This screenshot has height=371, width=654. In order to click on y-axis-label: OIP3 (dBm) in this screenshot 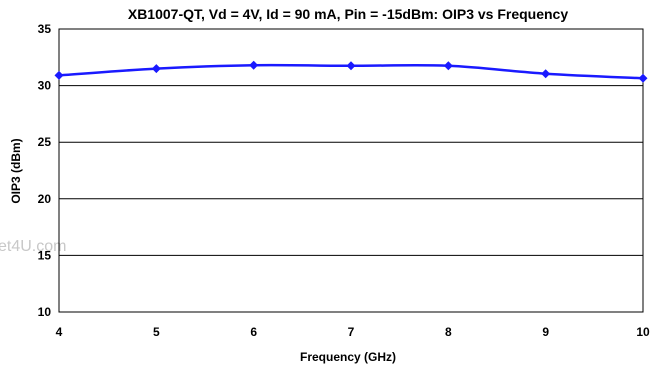, I will do `click(16, 170)`.